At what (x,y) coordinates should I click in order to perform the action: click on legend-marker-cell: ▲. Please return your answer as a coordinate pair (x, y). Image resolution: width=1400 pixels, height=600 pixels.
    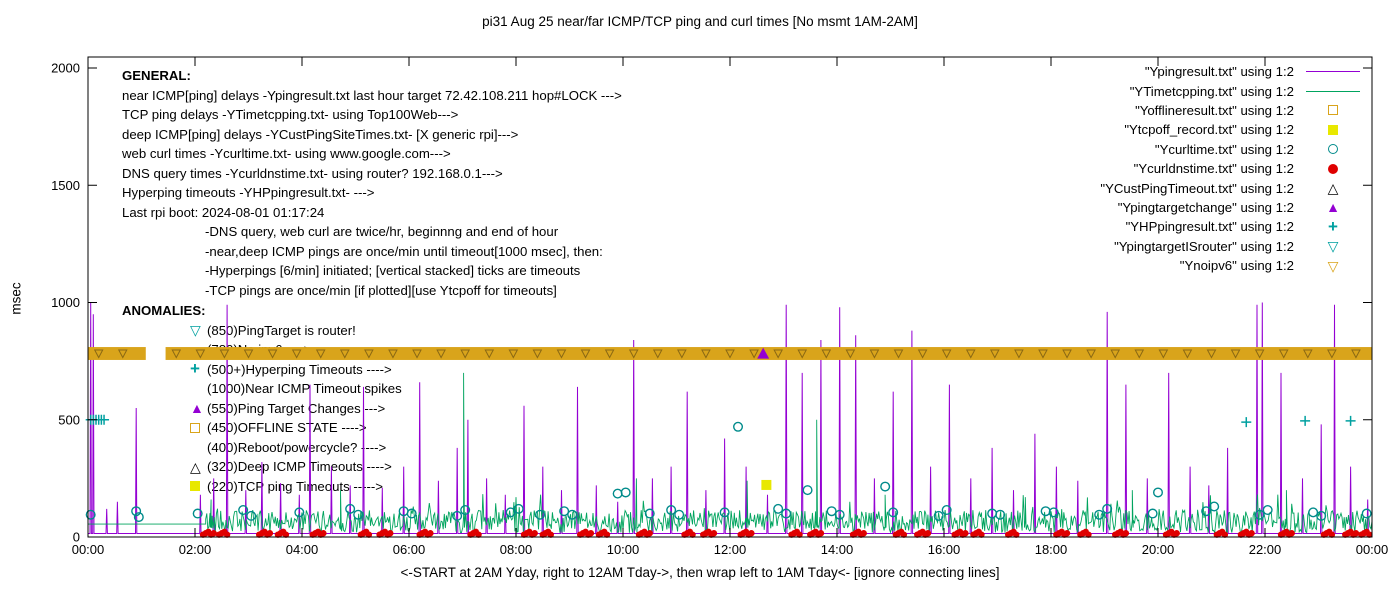
    Looking at the image, I should click on (1333, 207).